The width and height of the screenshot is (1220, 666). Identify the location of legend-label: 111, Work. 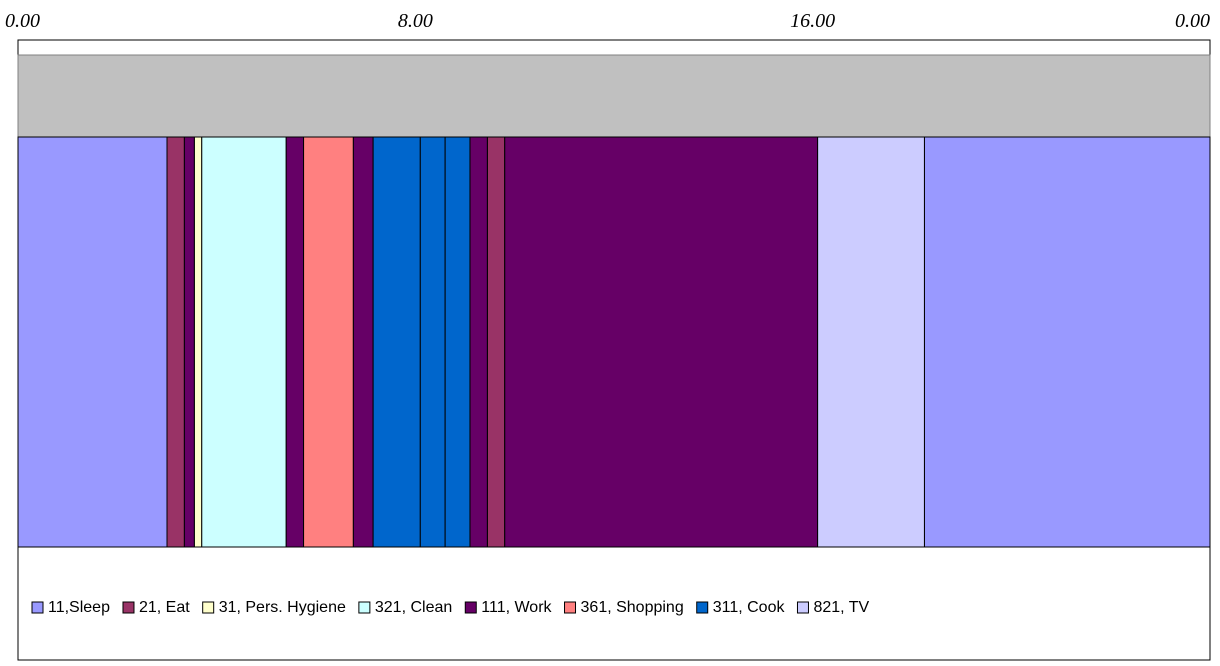
(516, 607).